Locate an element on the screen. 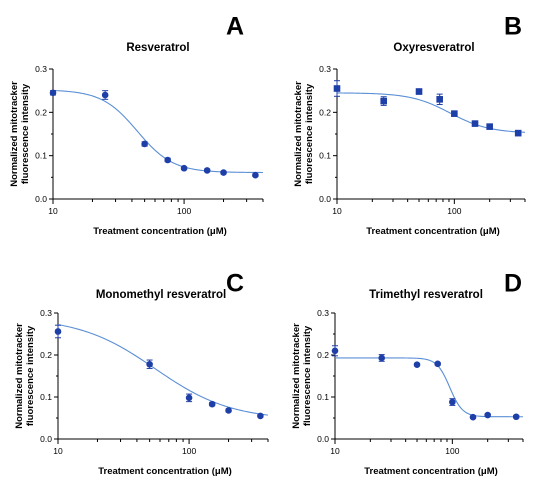 The height and width of the screenshot is (484, 550). panel-letter: B is located at coordinates (513, 27).